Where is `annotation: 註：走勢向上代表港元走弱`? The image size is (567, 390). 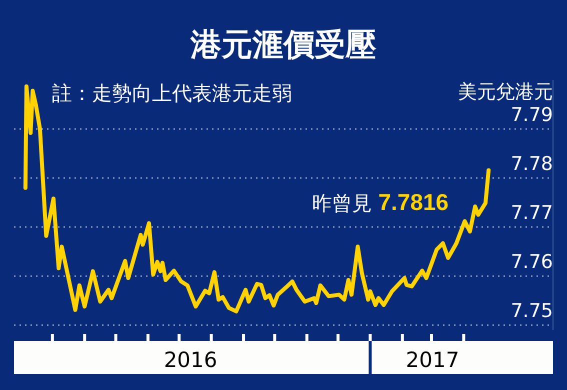 annotation: 註：走勢向上代表港元走弱 is located at coordinates (172, 93).